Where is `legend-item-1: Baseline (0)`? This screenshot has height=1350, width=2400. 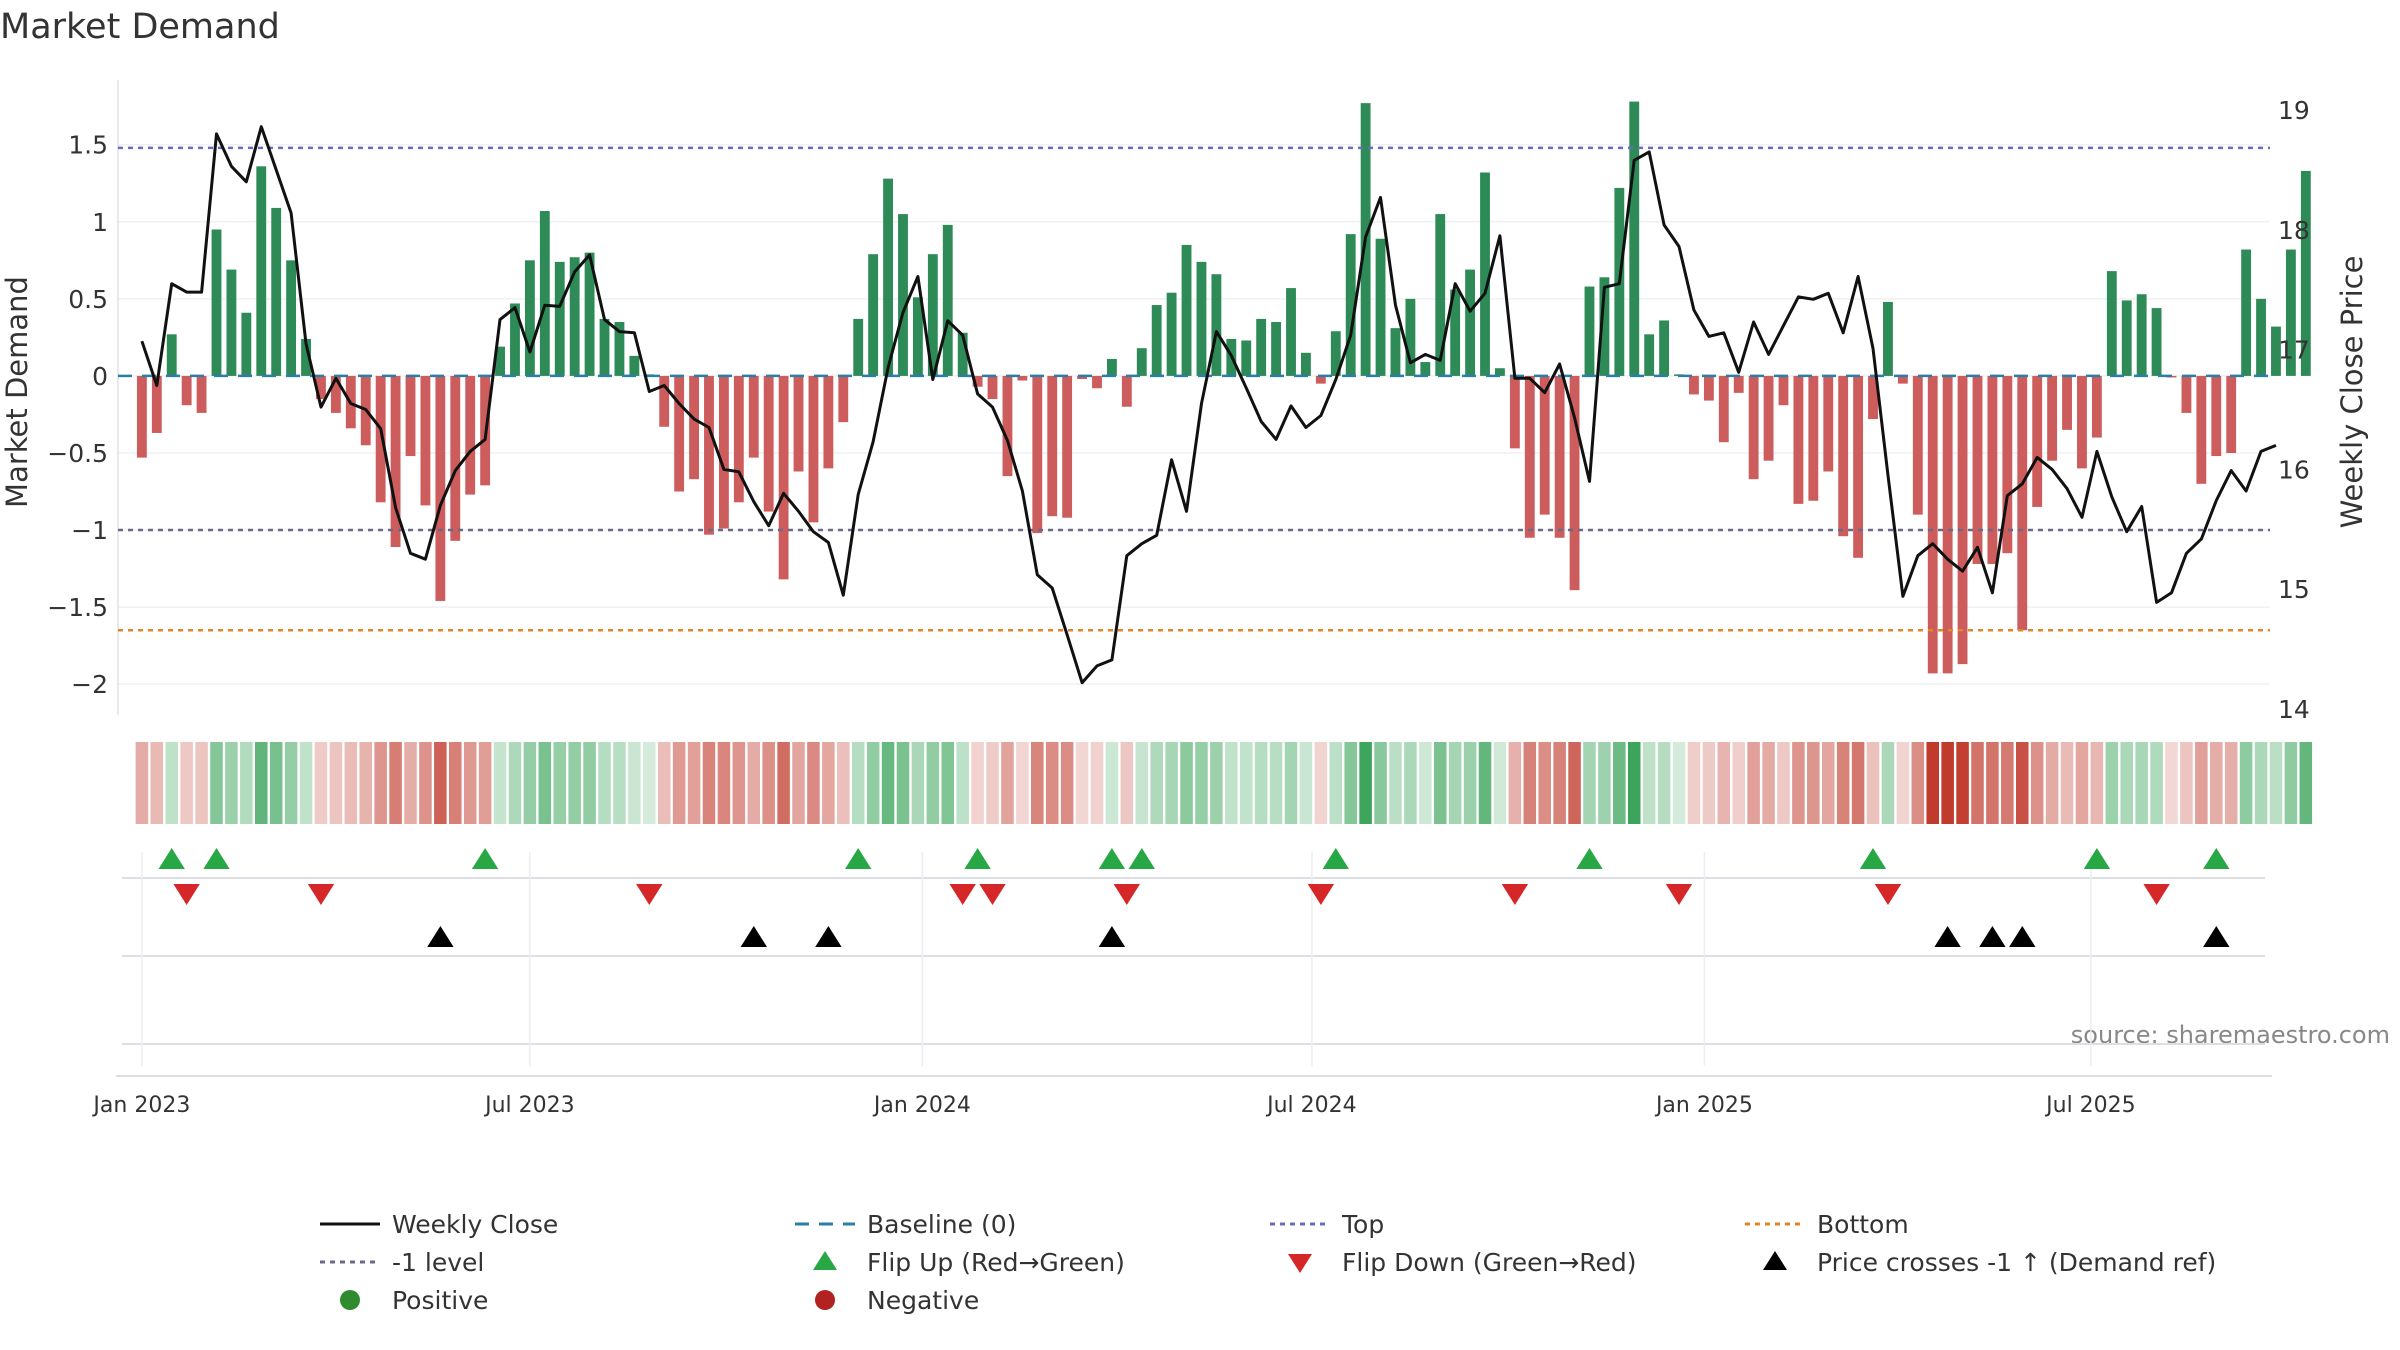
legend-item-1: Baseline (0) is located at coordinates (905, 1224).